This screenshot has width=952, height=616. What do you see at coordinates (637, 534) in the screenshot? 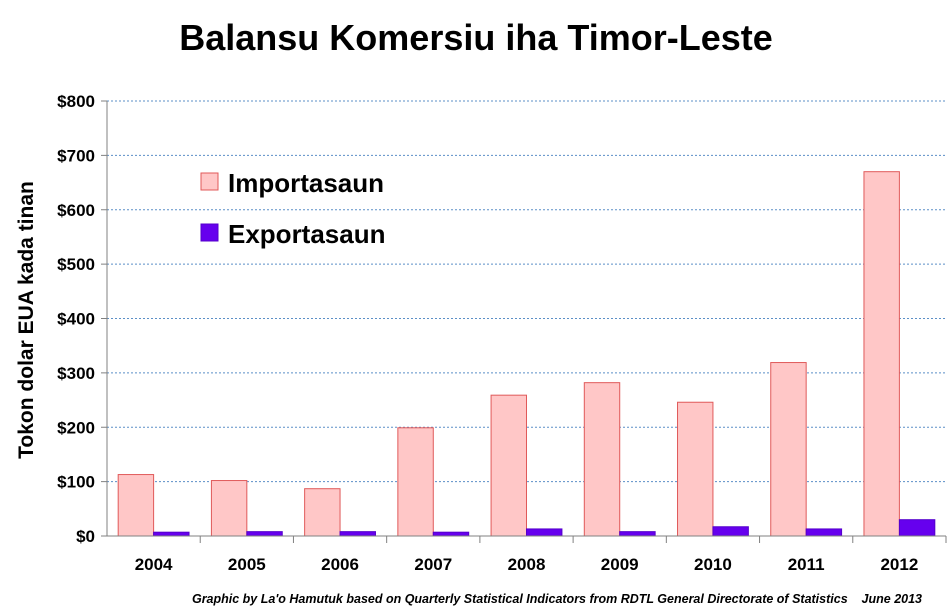
I see `bar-exportasaun-2009` at bounding box center [637, 534].